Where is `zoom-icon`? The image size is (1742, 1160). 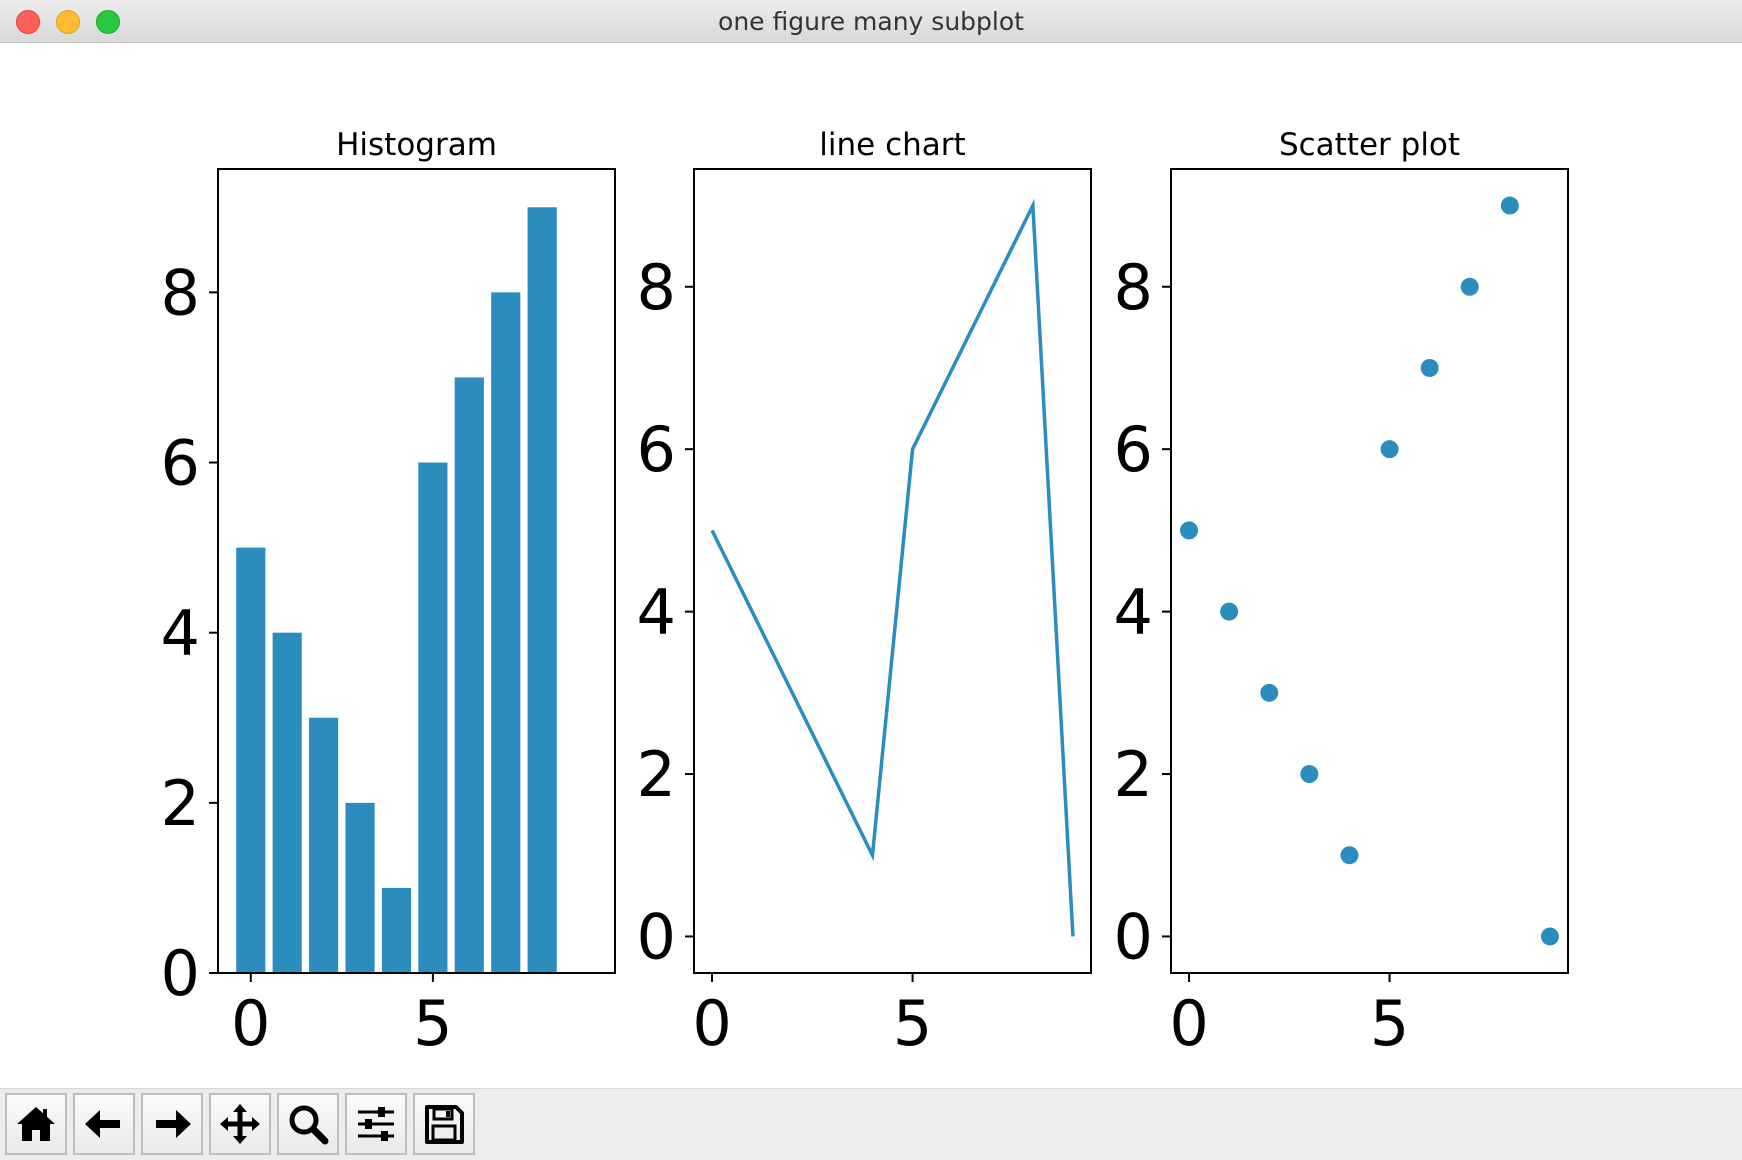
zoom-icon is located at coordinates (309, 1125).